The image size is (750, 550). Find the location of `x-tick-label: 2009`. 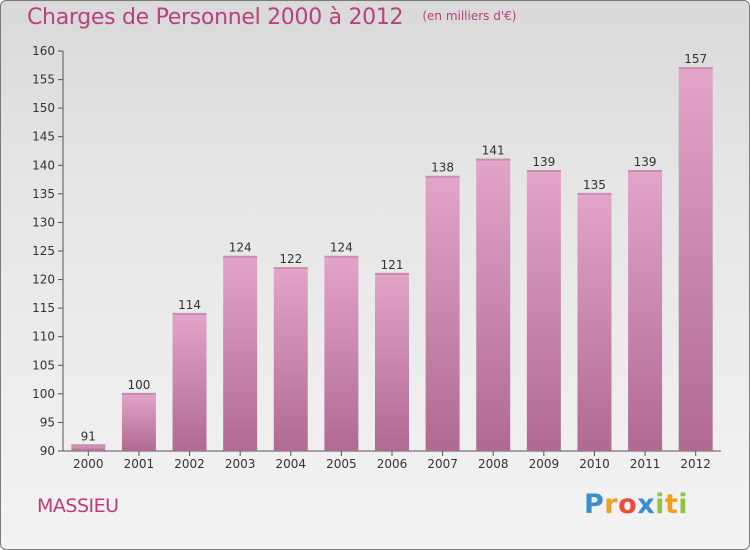

x-tick-label: 2009 is located at coordinates (544, 464).